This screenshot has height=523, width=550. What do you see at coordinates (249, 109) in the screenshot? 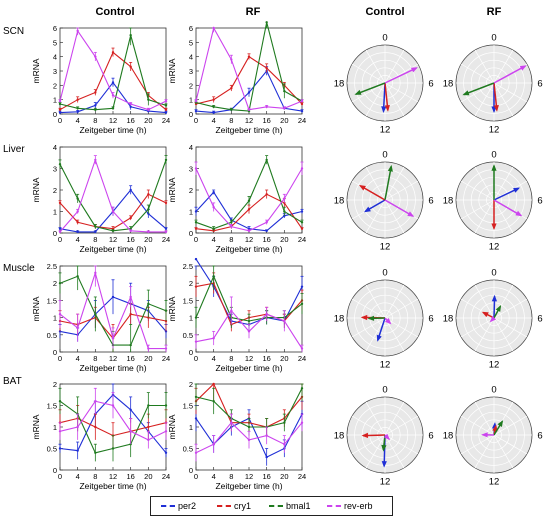
I see `data-point-rev-erb-scn-rf` at bounding box center [249, 109].